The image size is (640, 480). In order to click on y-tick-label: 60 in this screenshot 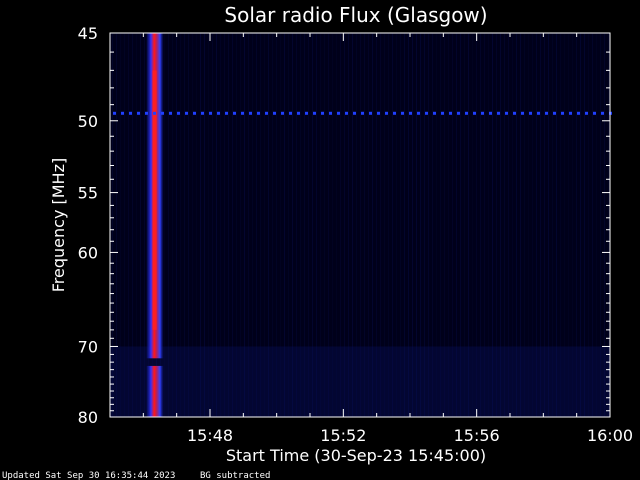, I will do `click(88, 252)`.